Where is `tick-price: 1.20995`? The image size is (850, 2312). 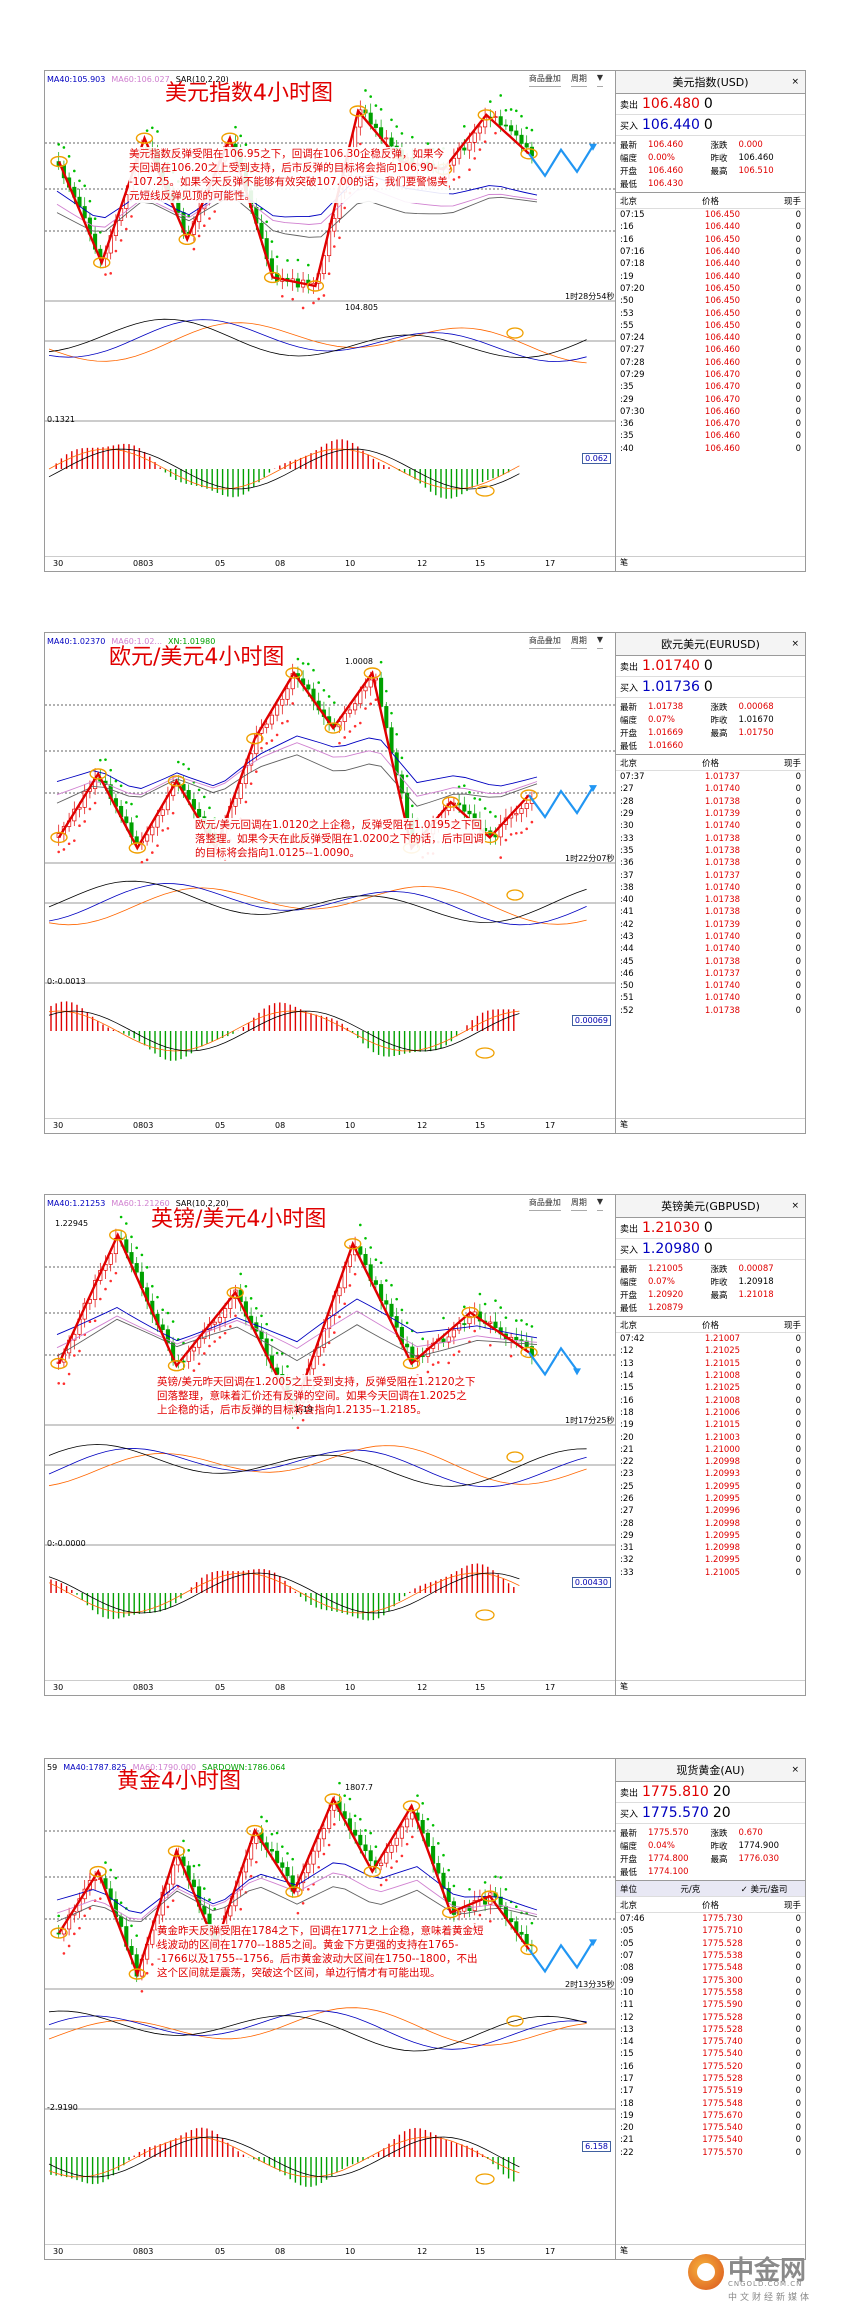 tick-price: 1.20995 is located at coordinates (722, 1499).